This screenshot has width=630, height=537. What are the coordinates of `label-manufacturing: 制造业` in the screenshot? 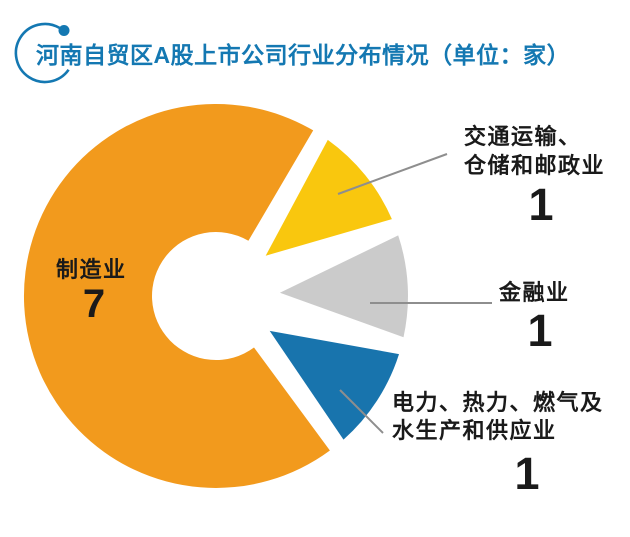 It's located at (91, 269).